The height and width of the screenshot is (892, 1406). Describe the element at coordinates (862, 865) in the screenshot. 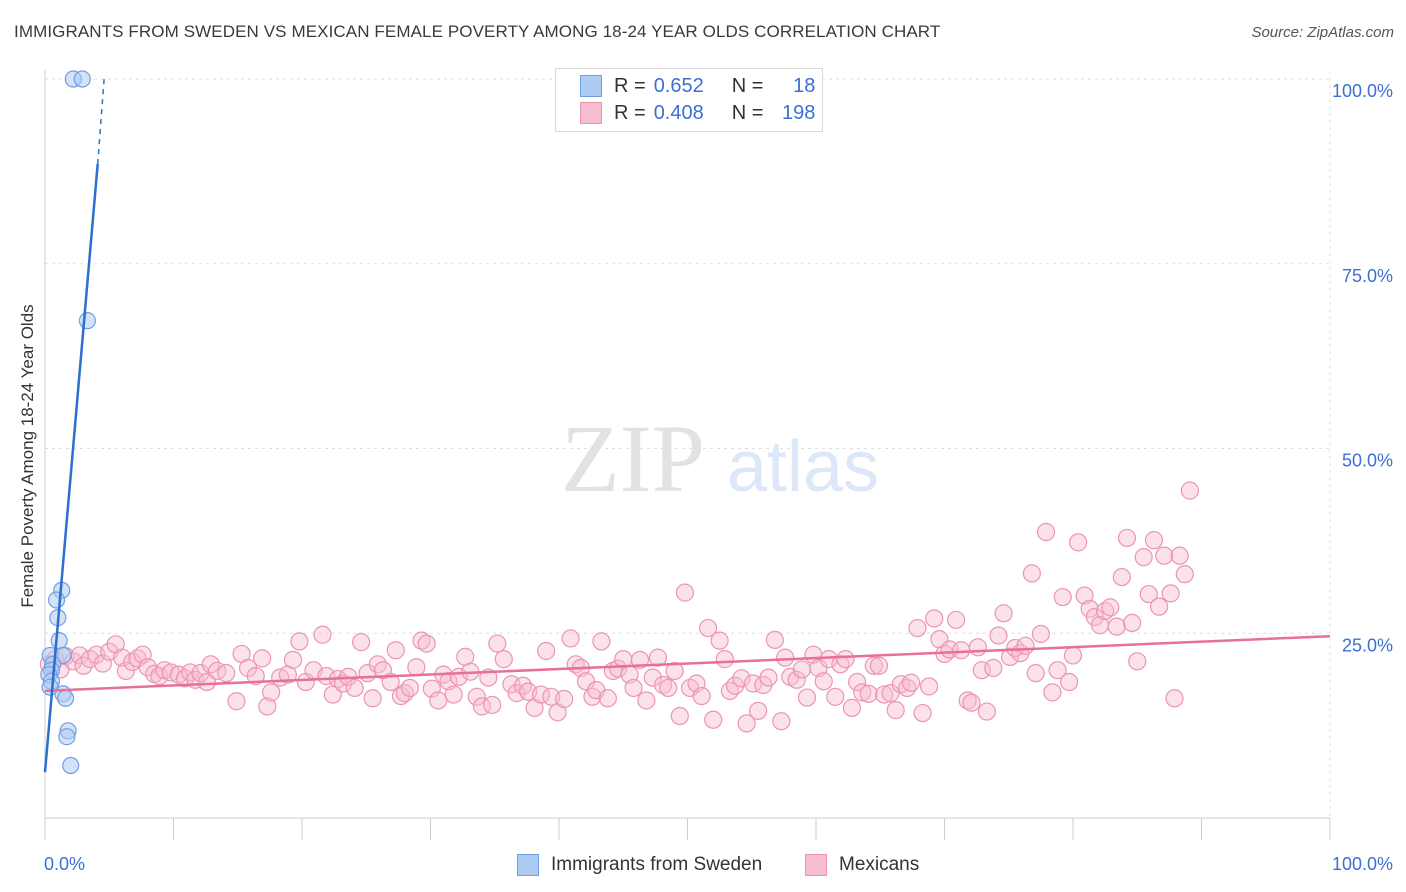

I see `legend-item-mexicans: Mexicans` at that location.